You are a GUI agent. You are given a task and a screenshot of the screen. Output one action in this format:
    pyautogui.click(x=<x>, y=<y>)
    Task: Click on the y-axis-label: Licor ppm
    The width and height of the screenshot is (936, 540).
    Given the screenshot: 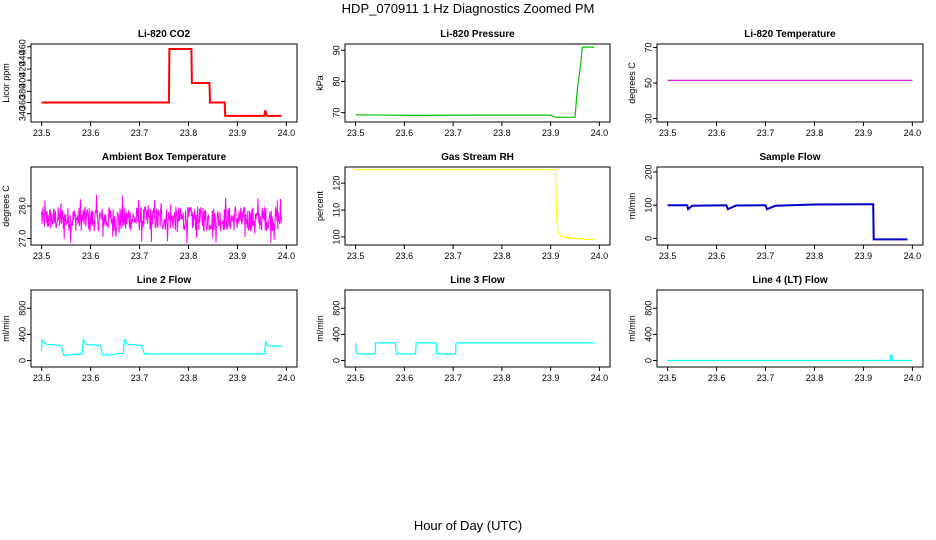 What is the action you would take?
    pyautogui.click(x=6, y=83)
    